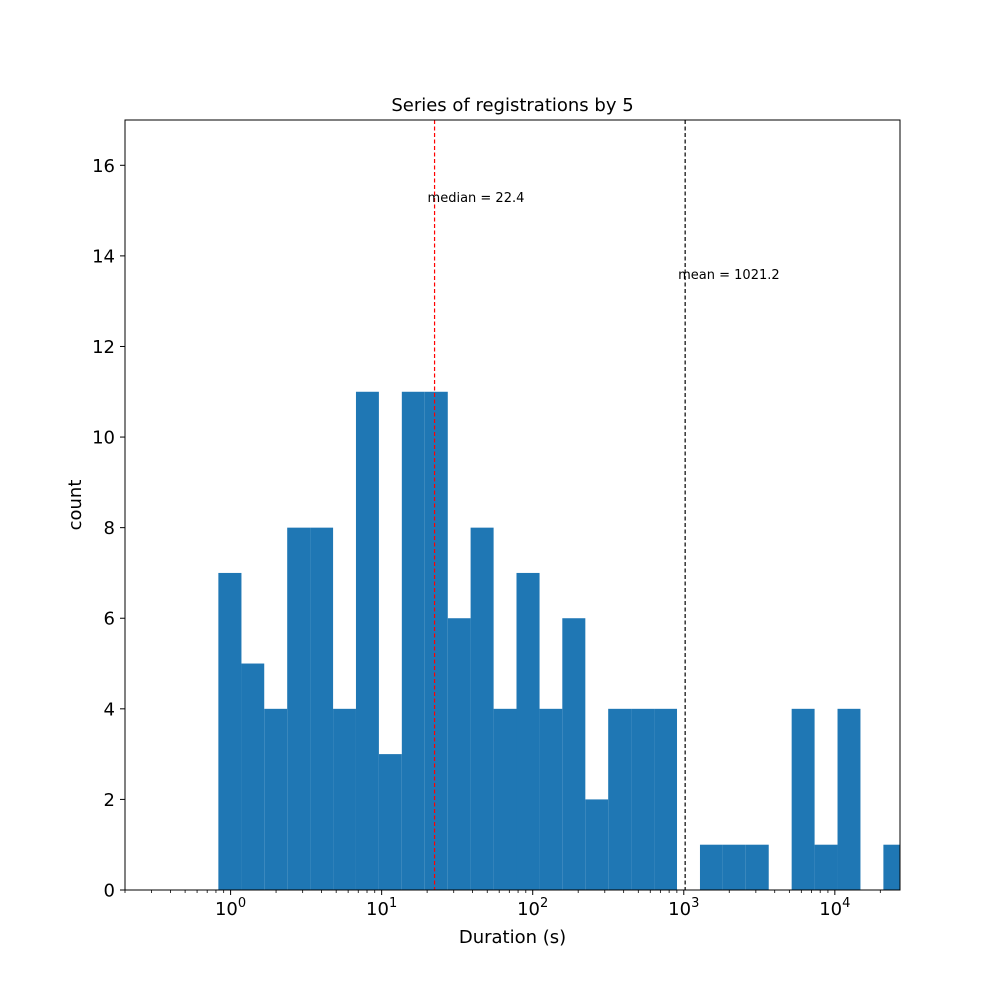 This screenshot has width=1000, height=1000. I want to click on x-tick-label-0: 10⁰, so click(230, 908).